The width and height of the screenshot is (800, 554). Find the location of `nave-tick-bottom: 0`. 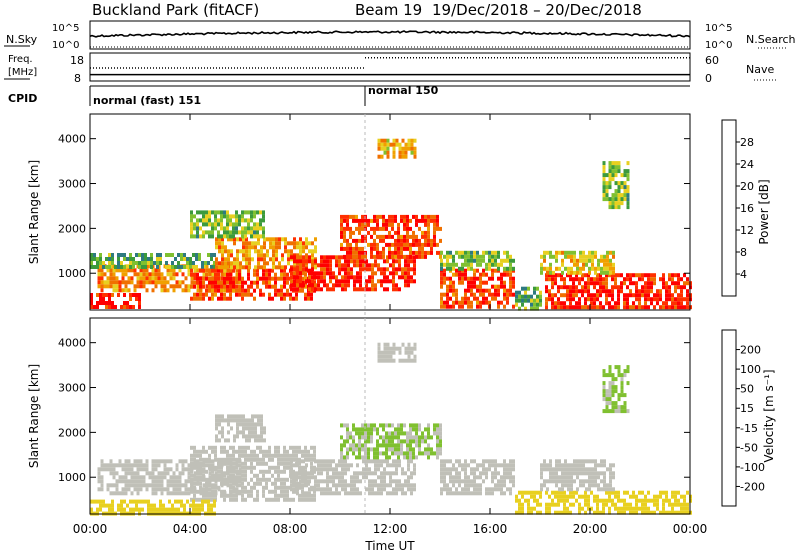

nave-tick-bottom: 0 is located at coordinates (708, 78).